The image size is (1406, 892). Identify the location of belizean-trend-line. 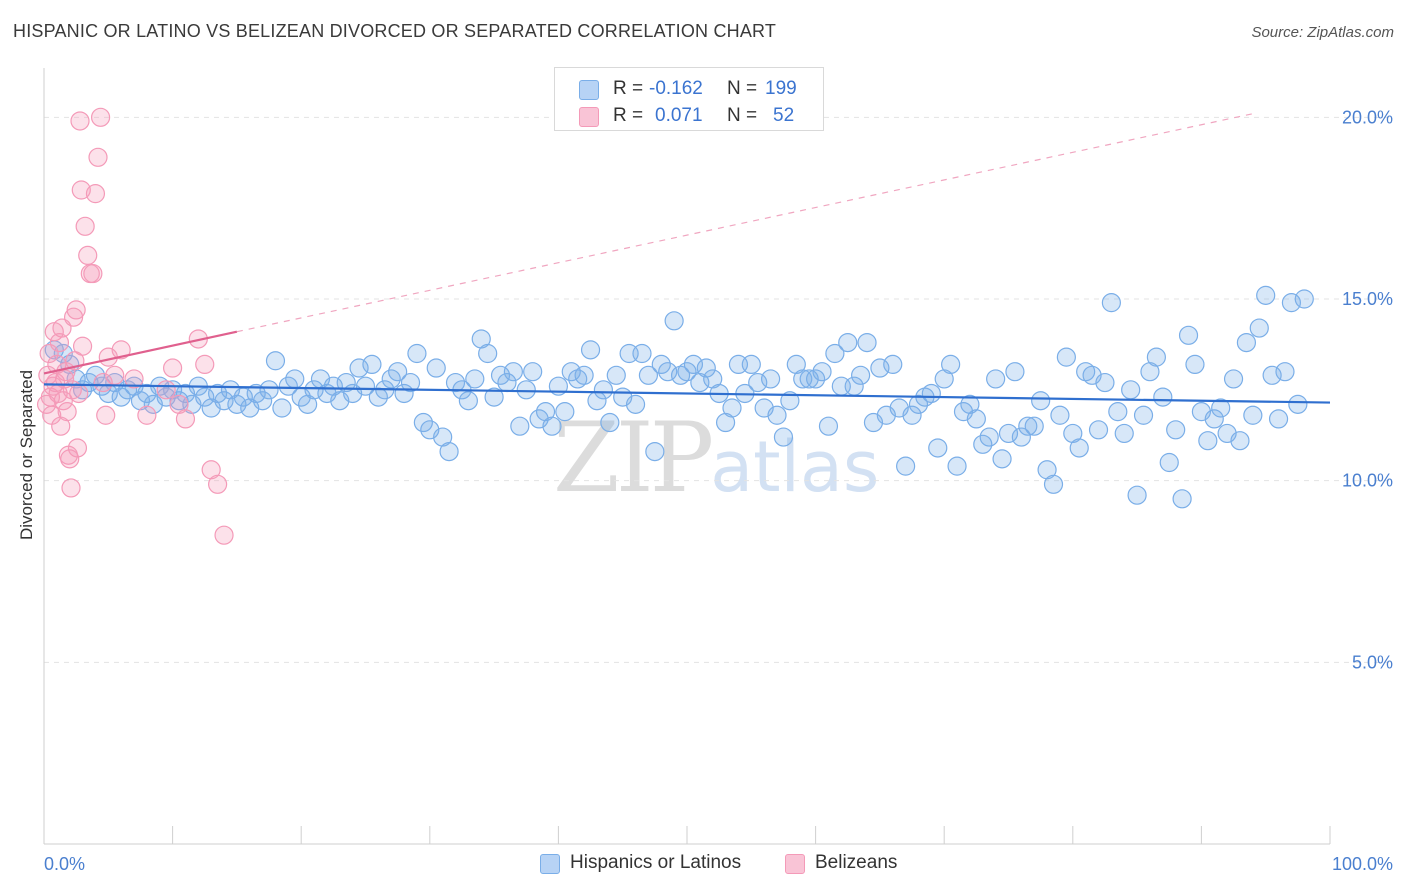
(140, 352).